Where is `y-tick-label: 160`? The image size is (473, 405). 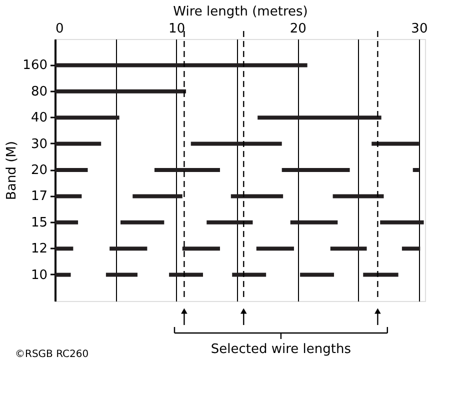 y-tick-label: 160 is located at coordinates (35, 66).